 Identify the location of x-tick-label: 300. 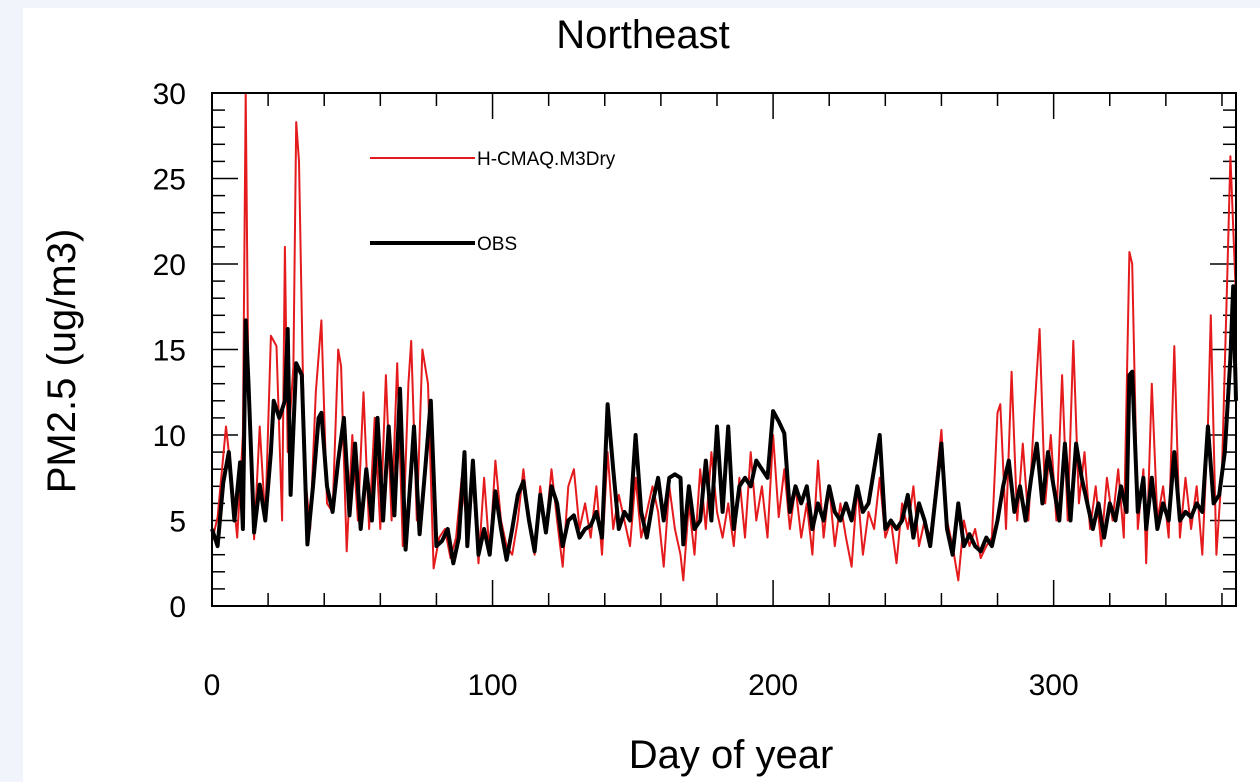
(1054, 685).